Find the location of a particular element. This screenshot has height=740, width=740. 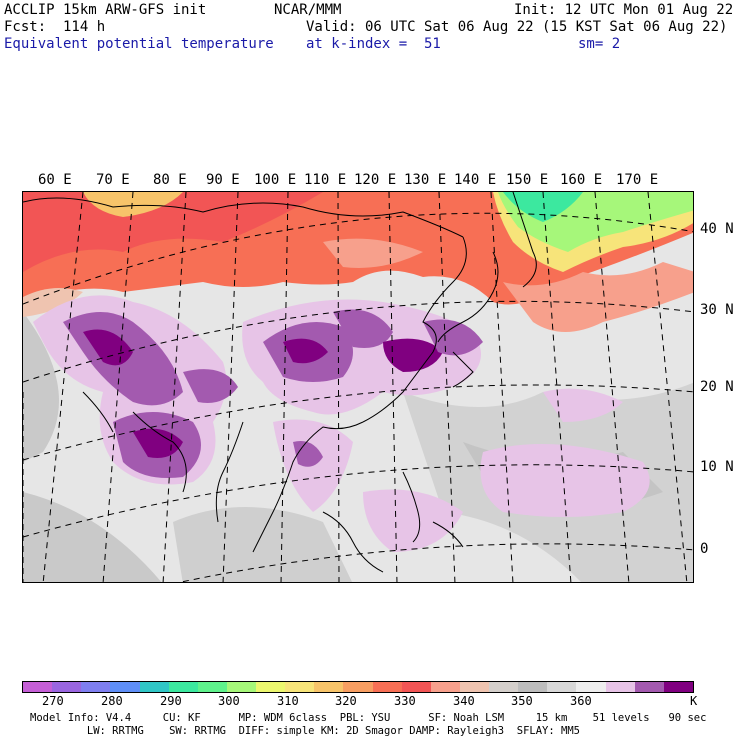

lat-label: 30 N is located at coordinates (717, 310).